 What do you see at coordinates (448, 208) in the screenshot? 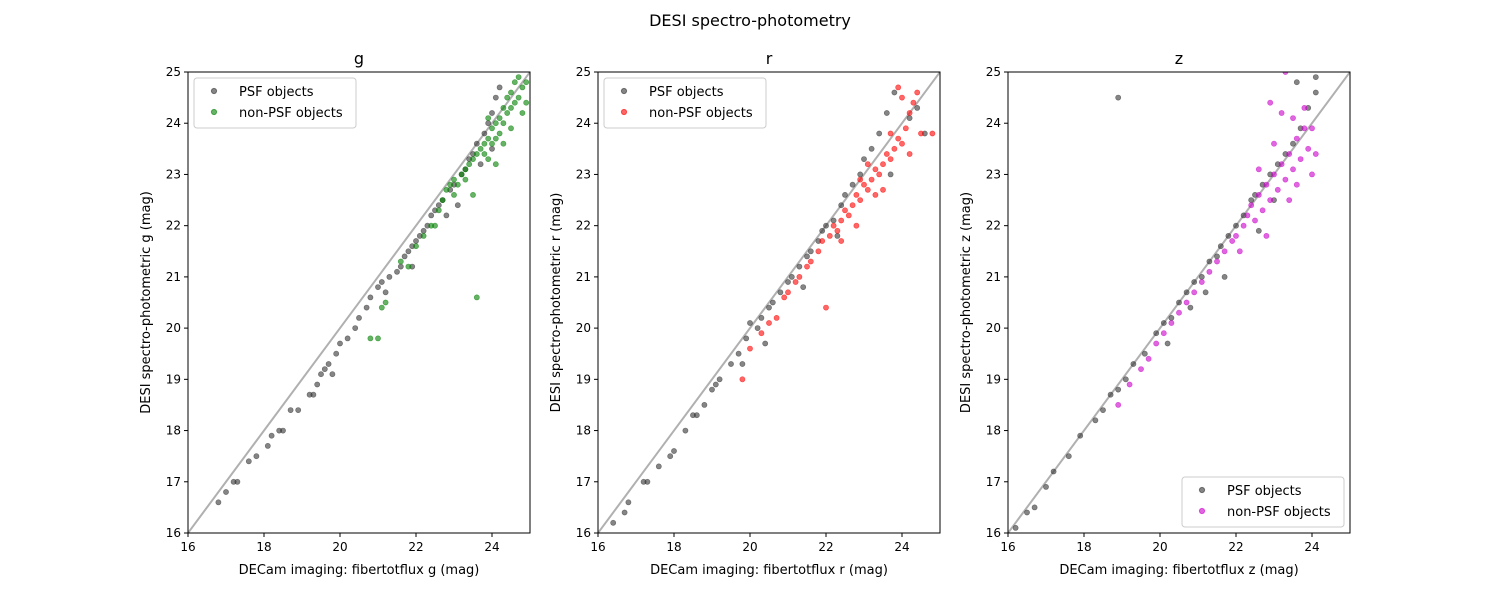
I see `series-non-psf` at bounding box center [448, 208].